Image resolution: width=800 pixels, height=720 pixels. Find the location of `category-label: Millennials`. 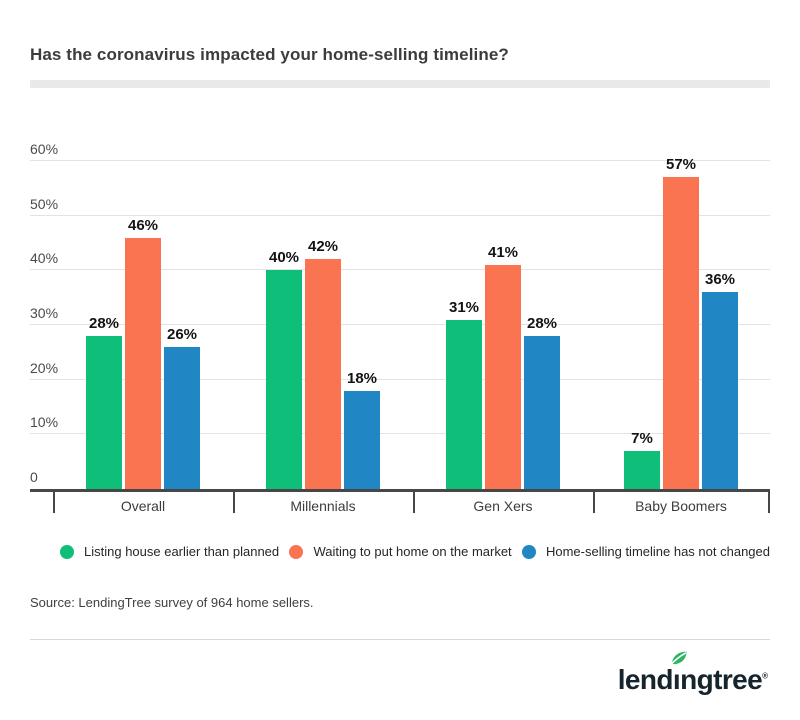

category-label: Millennials is located at coordinates (323, 506).